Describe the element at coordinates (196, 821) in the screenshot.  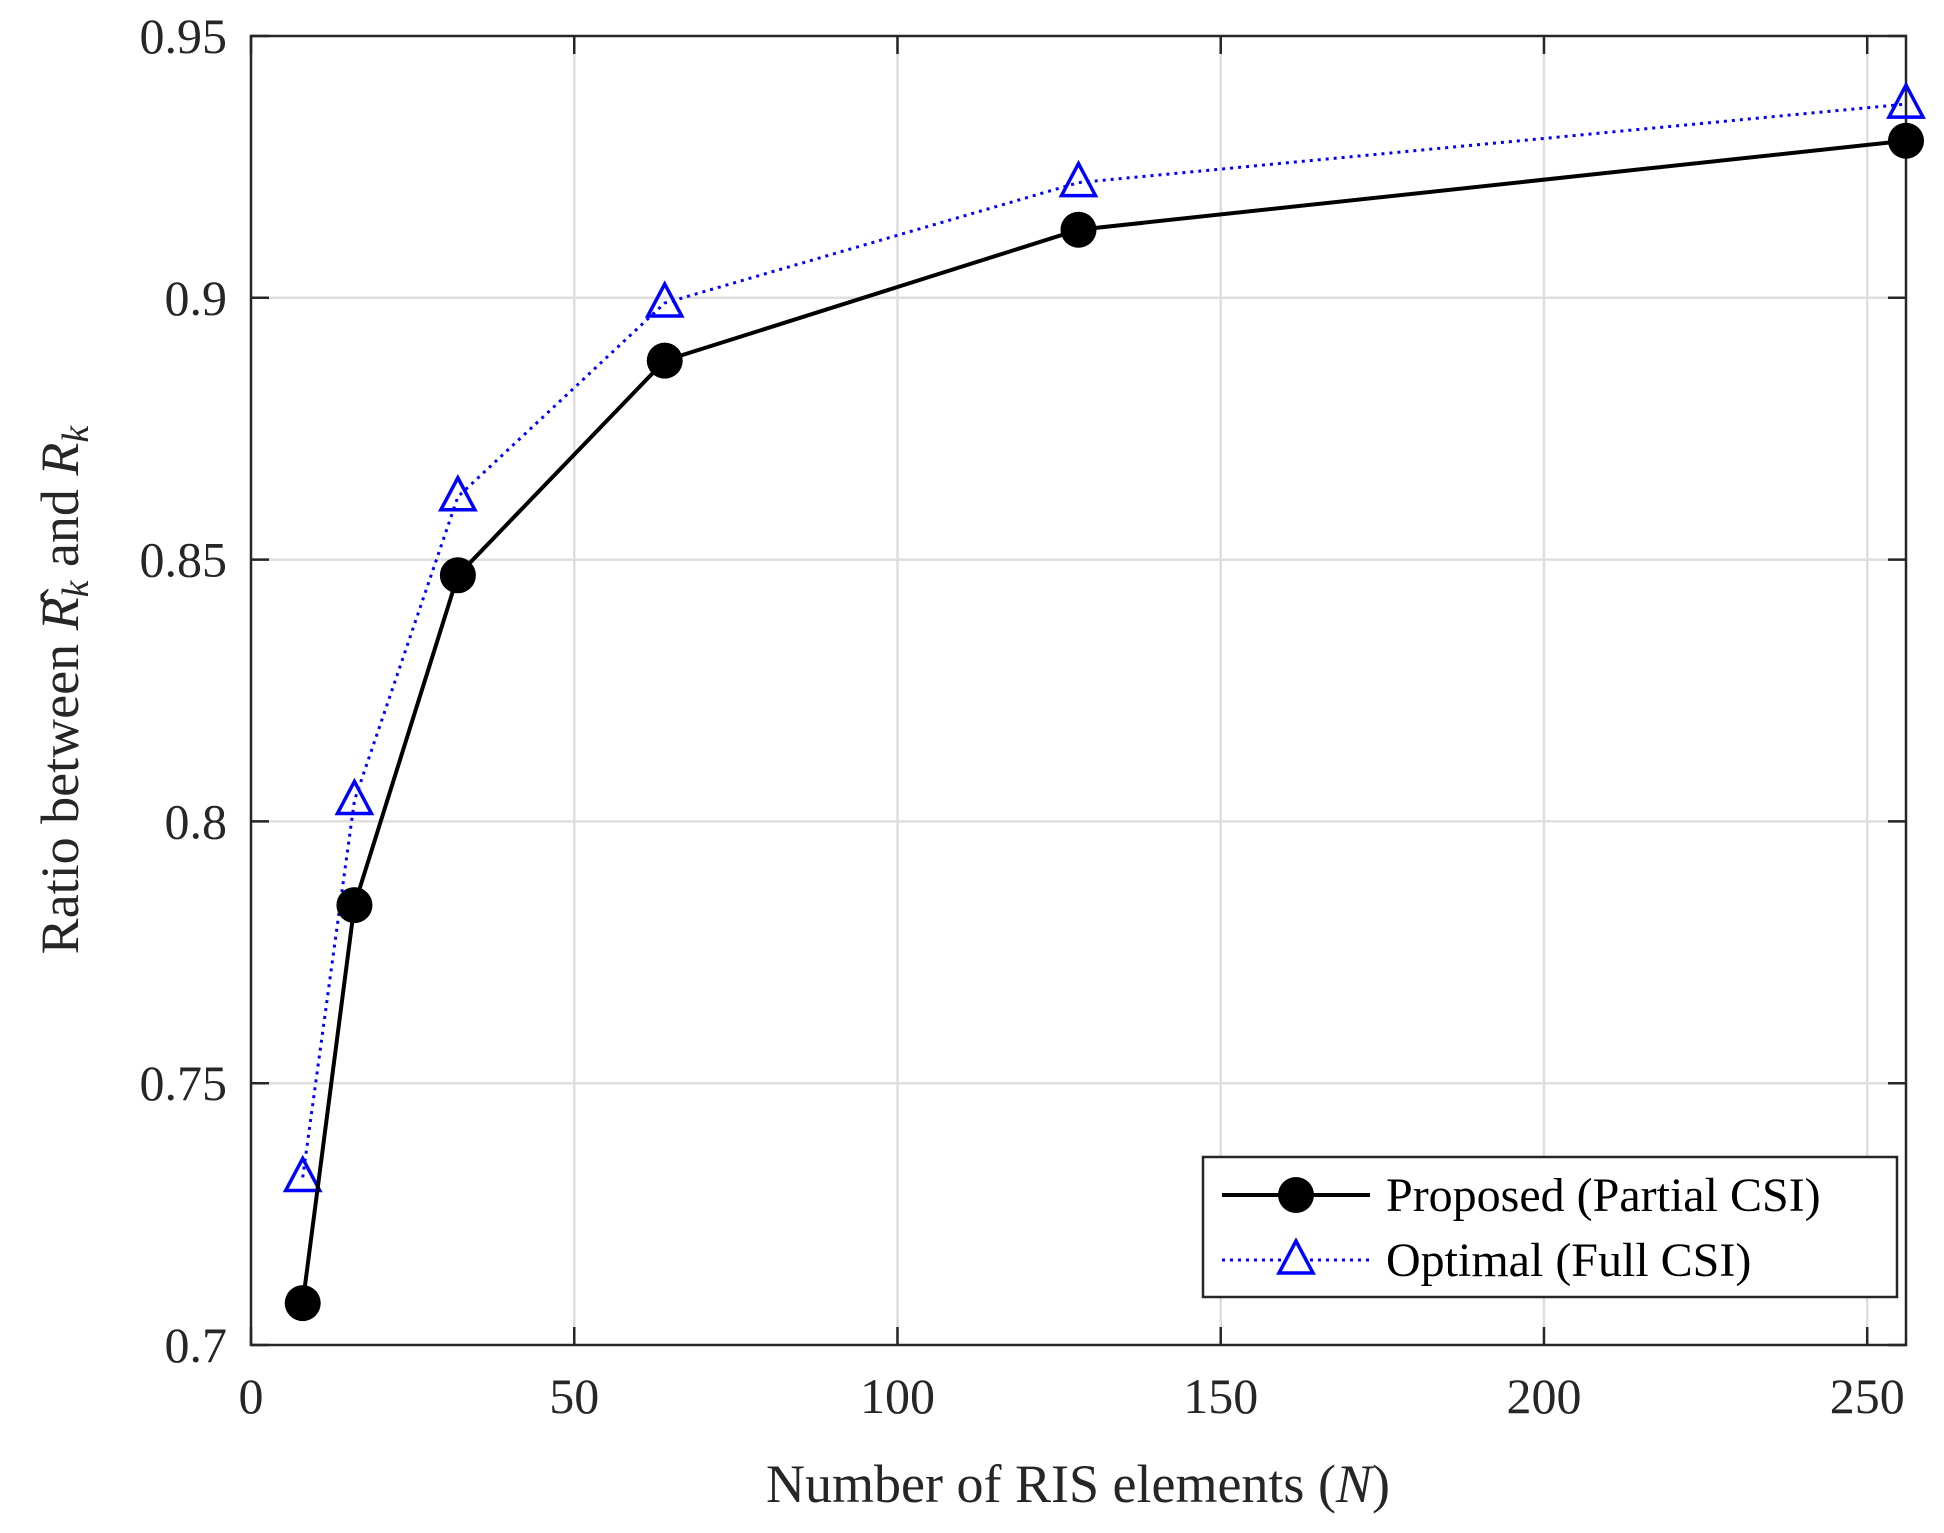
I see `y-tick-label: 0.8` at that location.